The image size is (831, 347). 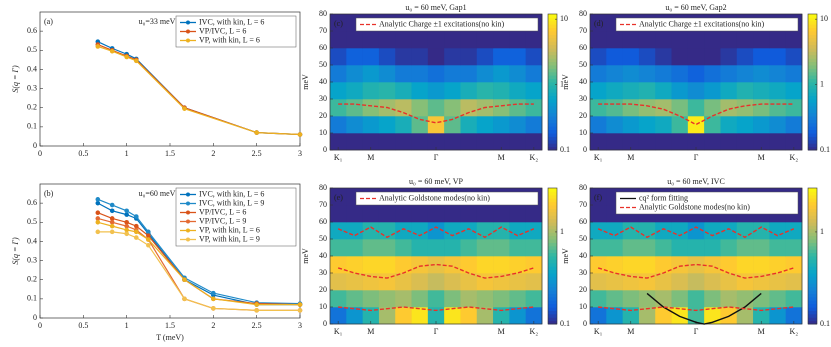 What do you see at coordinates (48, 21) in the screenshot?
I see `panel-label: (a)` at bounding box center [48, 21].